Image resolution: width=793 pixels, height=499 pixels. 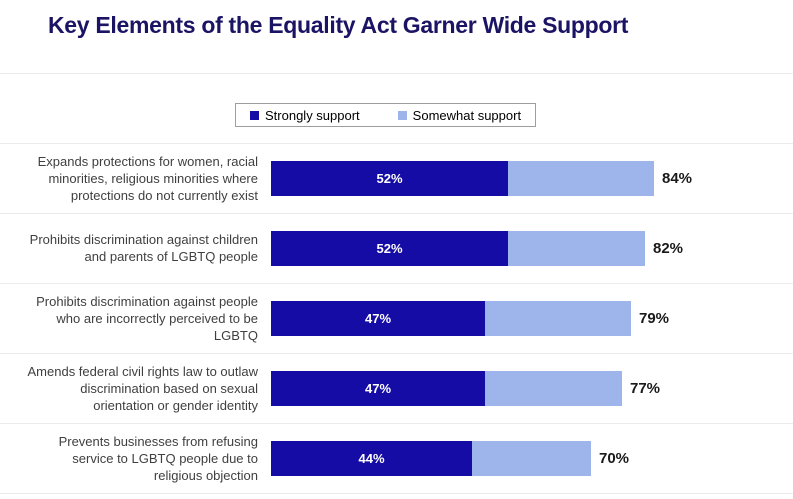 What do you see at coordinates (402, 115) in the screenshot?
I see `somewhat-support-swatch-icon` at bounding box center [402, 115].